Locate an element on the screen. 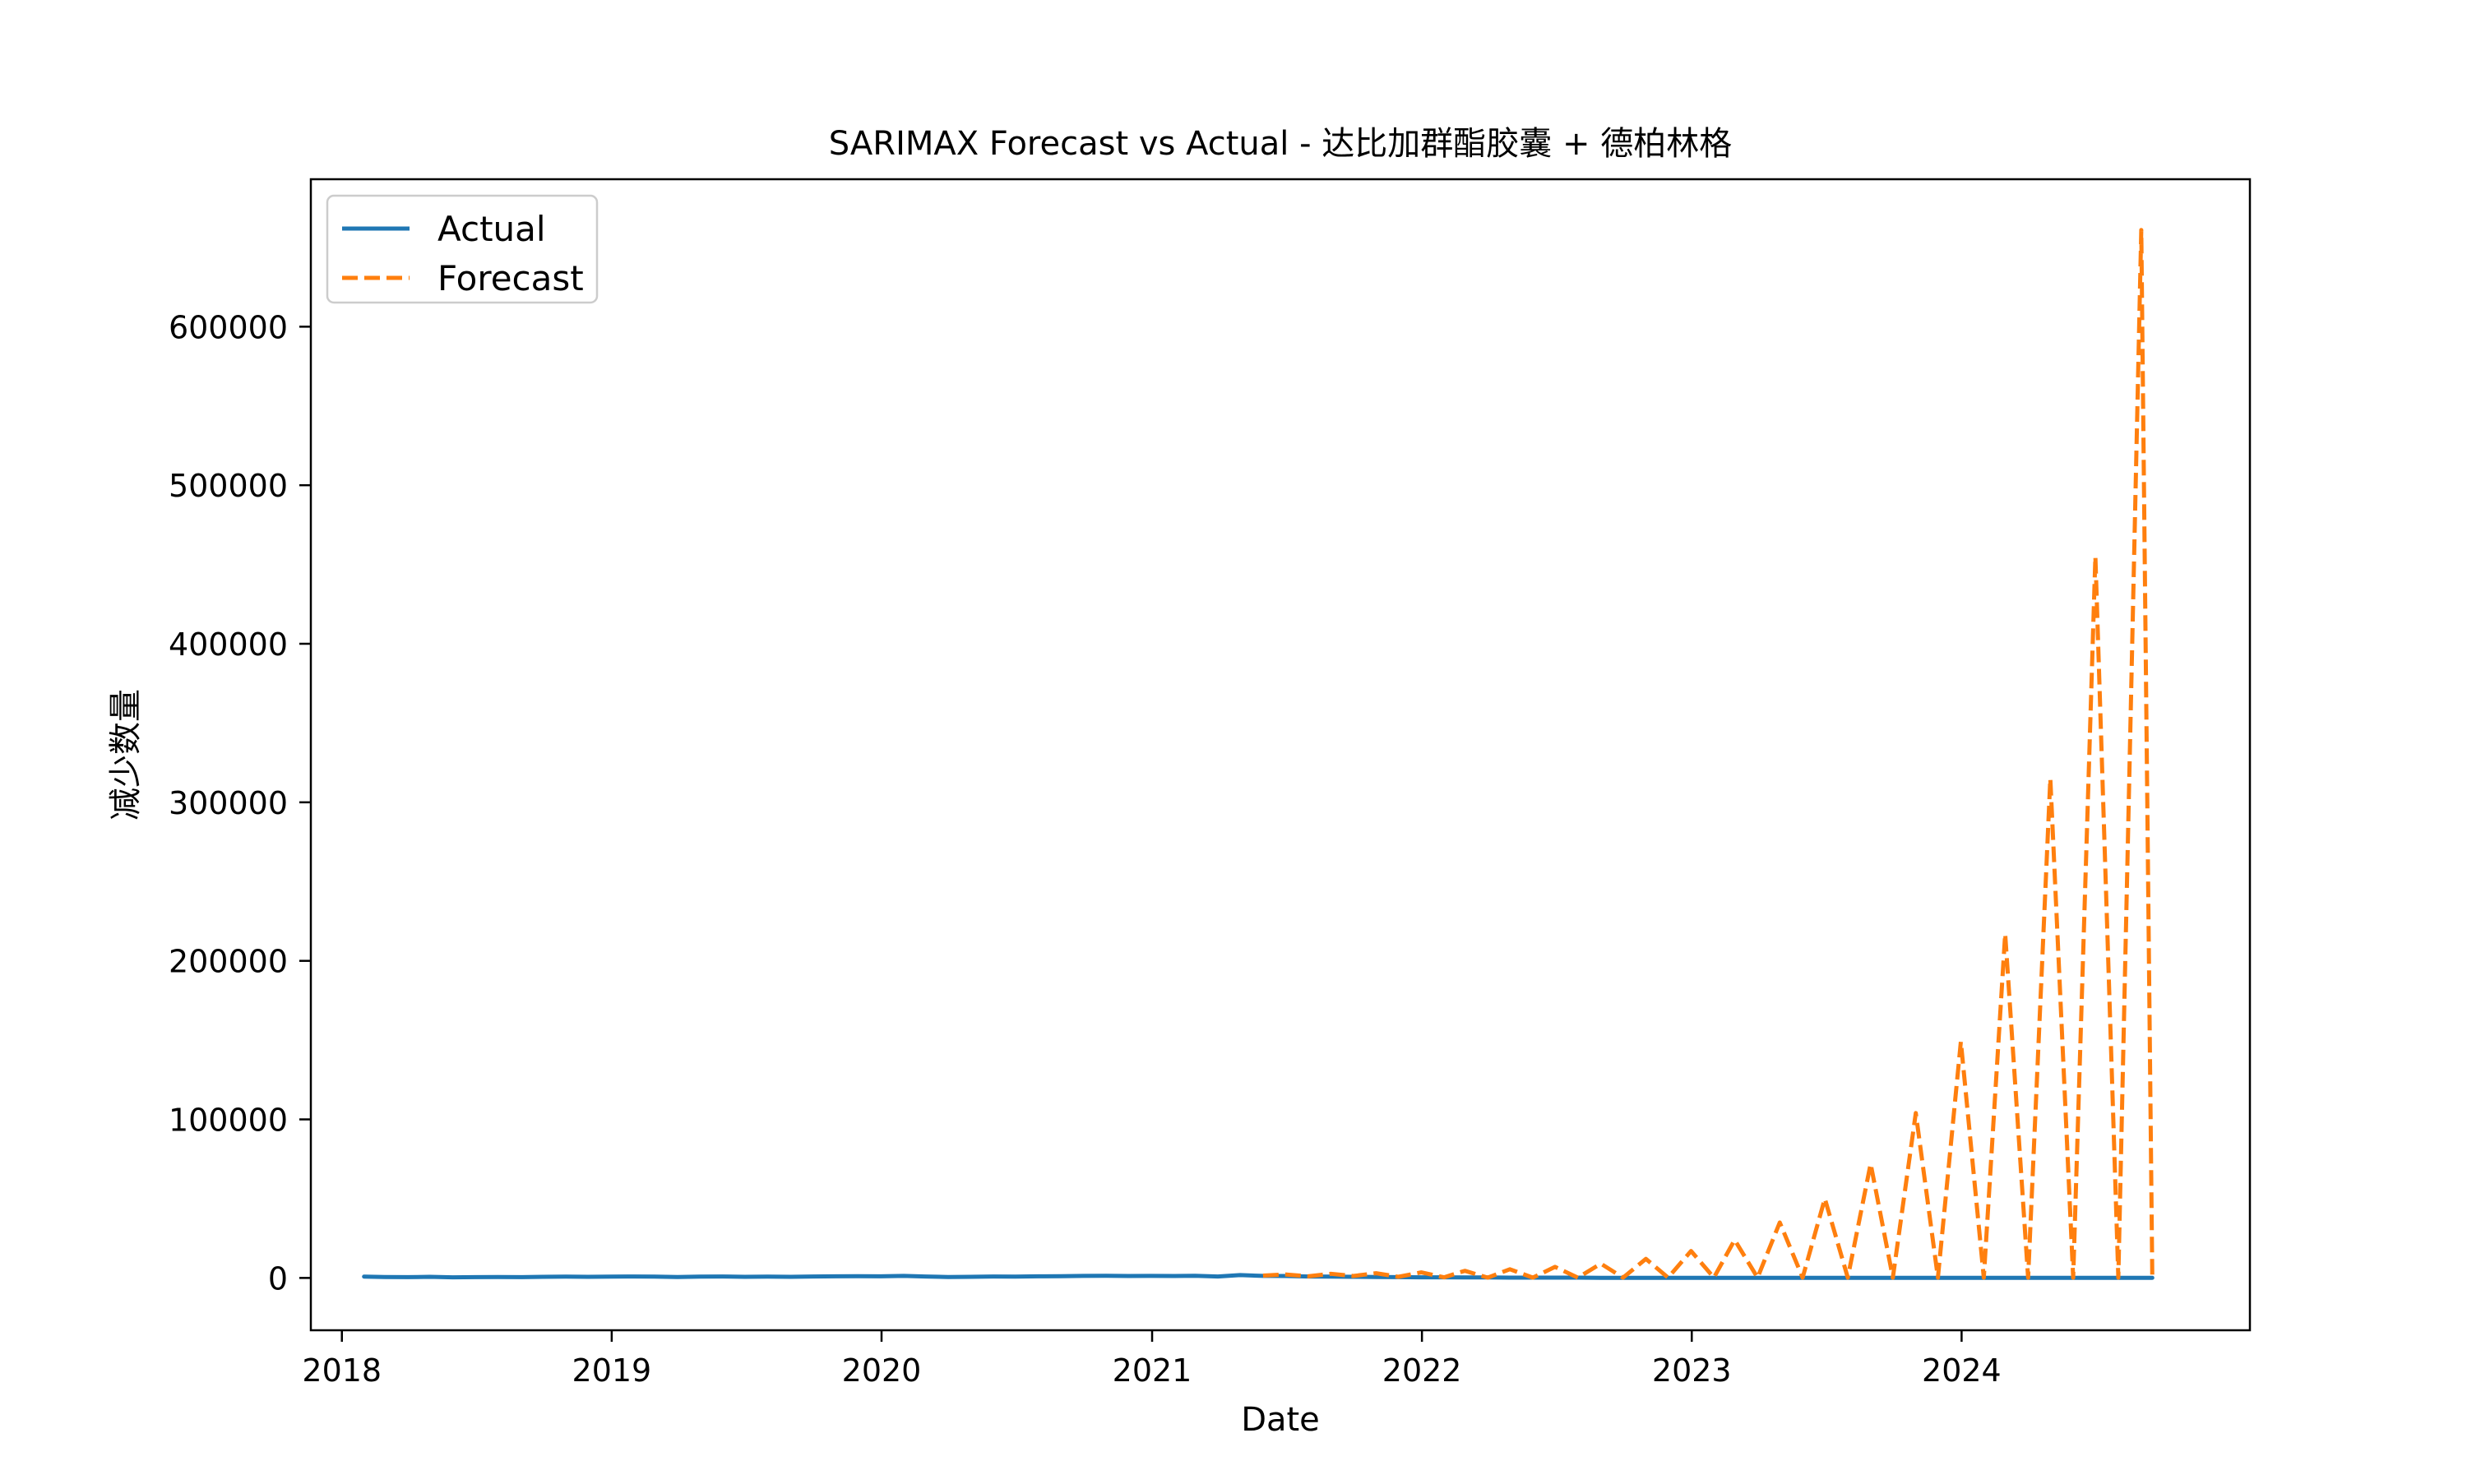  legend-label-actual: Actual is located at coordinates (492, 229).